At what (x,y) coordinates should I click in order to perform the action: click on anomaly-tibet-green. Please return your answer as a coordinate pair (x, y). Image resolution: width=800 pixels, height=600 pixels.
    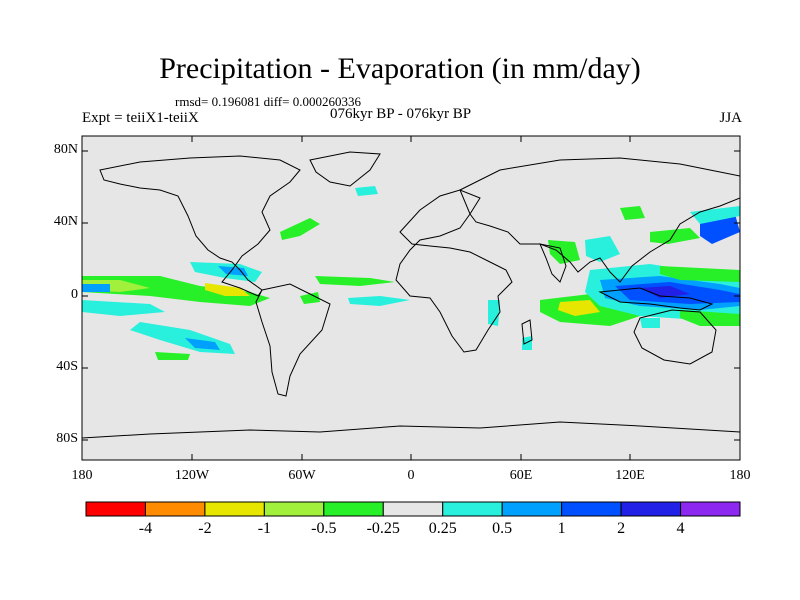
    Looking at the image, I should click on (632, 213).